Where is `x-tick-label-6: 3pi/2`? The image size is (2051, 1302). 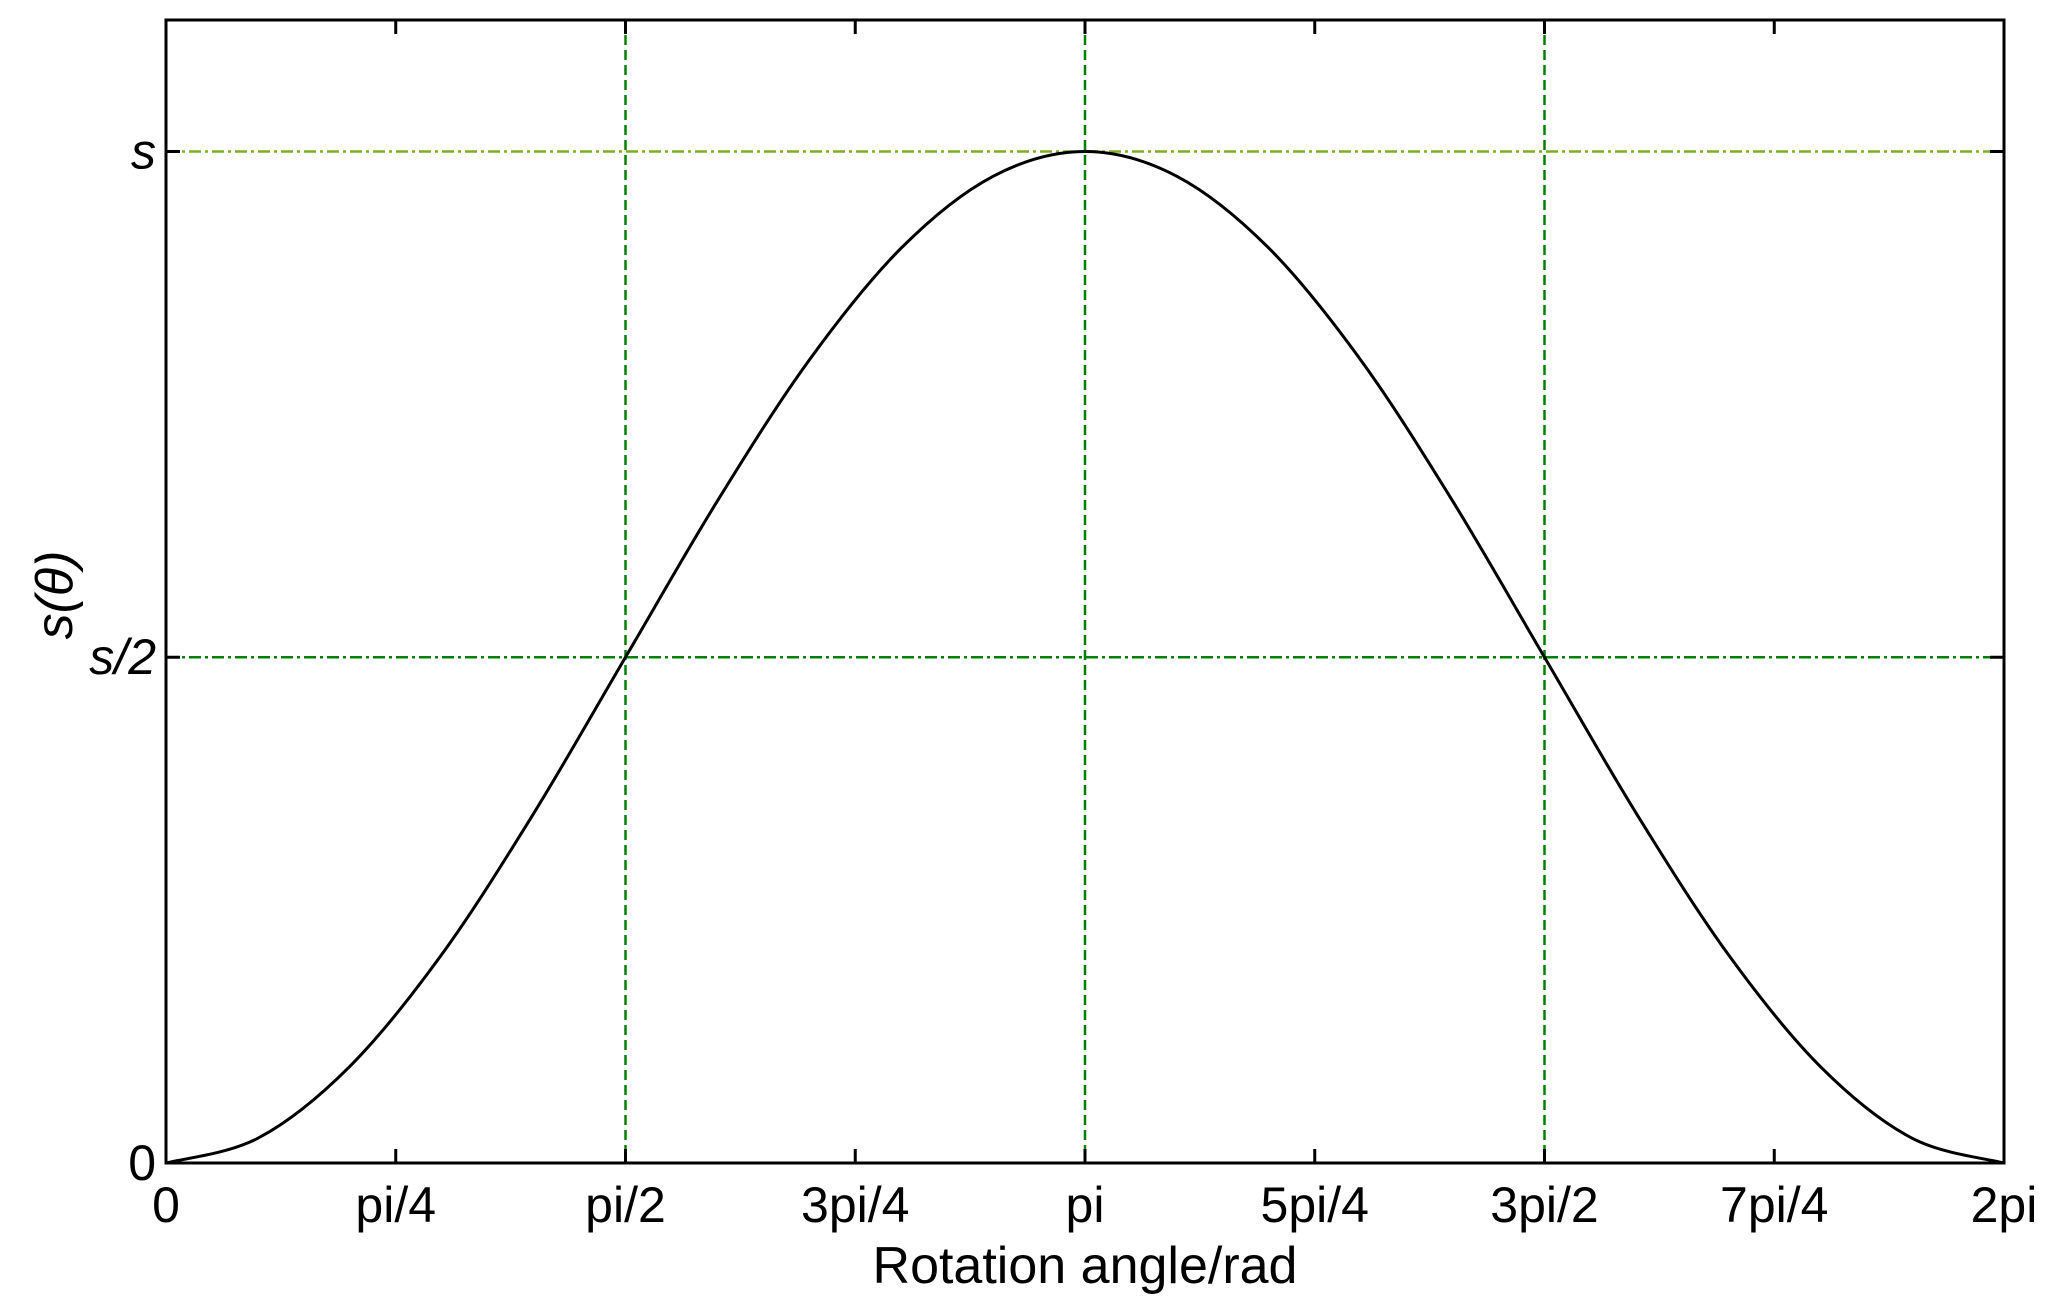
x-tick-label-6: 3pi/2 is located at coordinates (1544, 1205).